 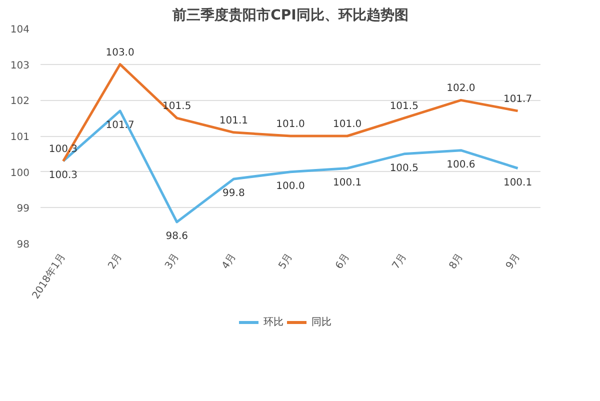 I want to click on x-tick-label: 3月, so click(x=172, y=262).